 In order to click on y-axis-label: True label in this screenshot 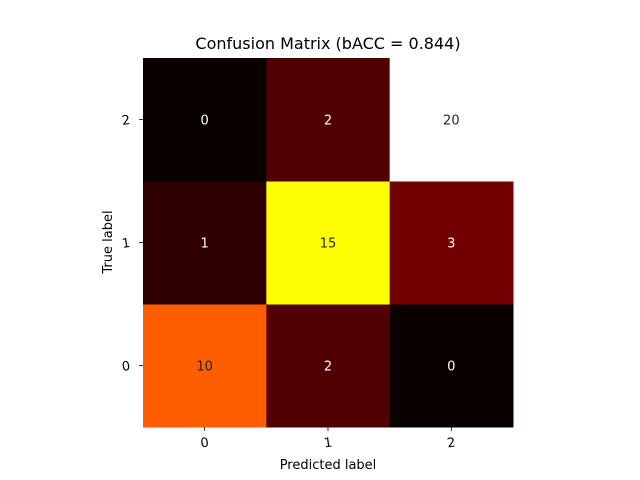, I will do `click(108, 242)`.